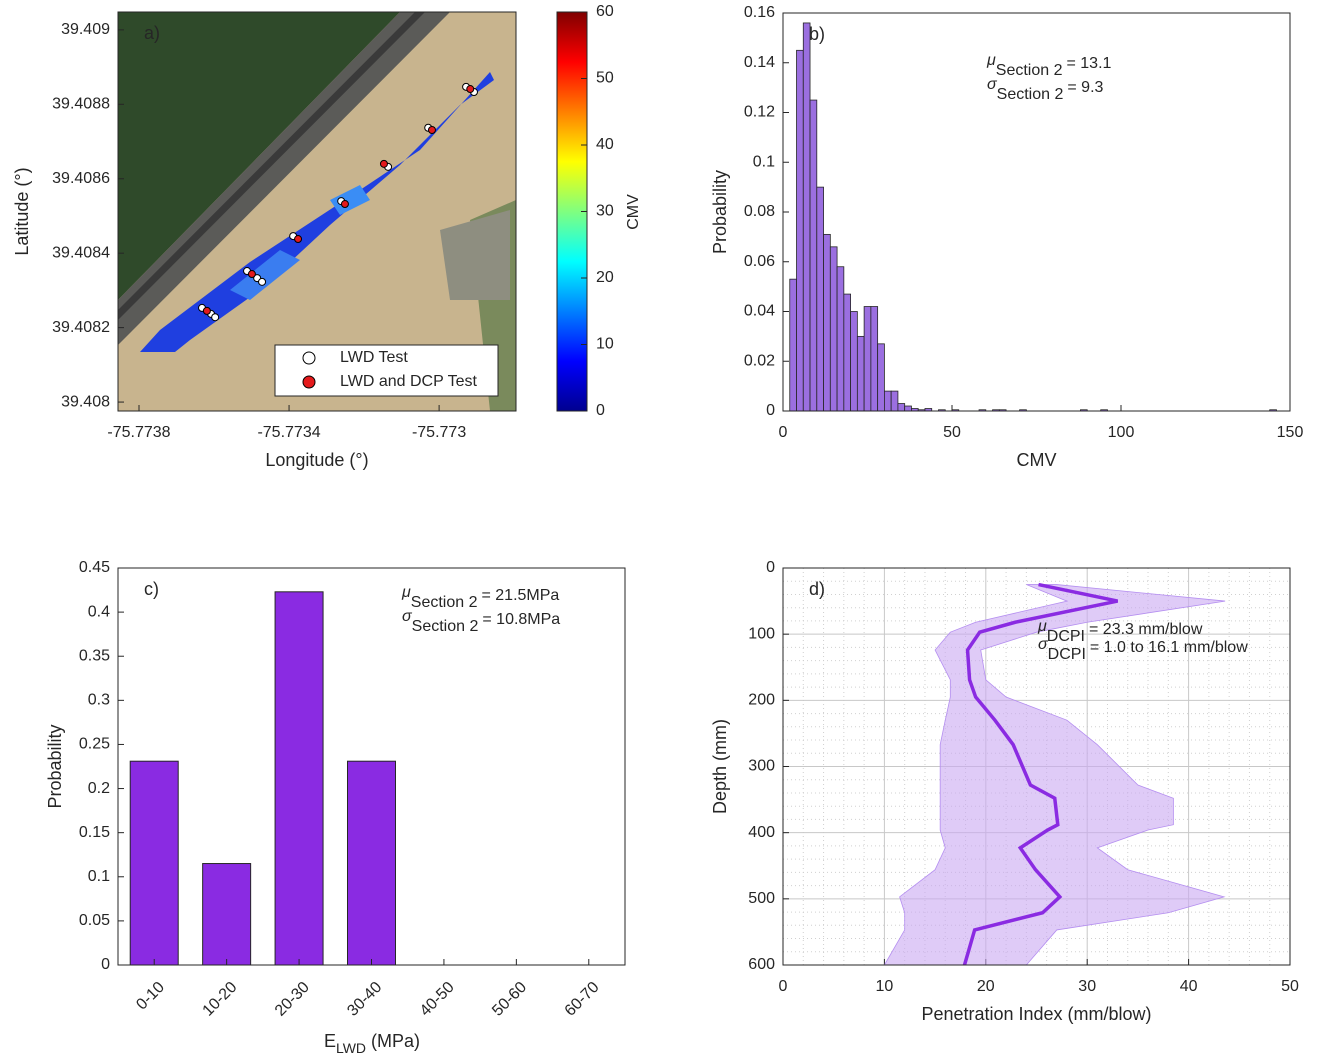  I want to click on x-tick-label: 0-10, so click(150, 996).